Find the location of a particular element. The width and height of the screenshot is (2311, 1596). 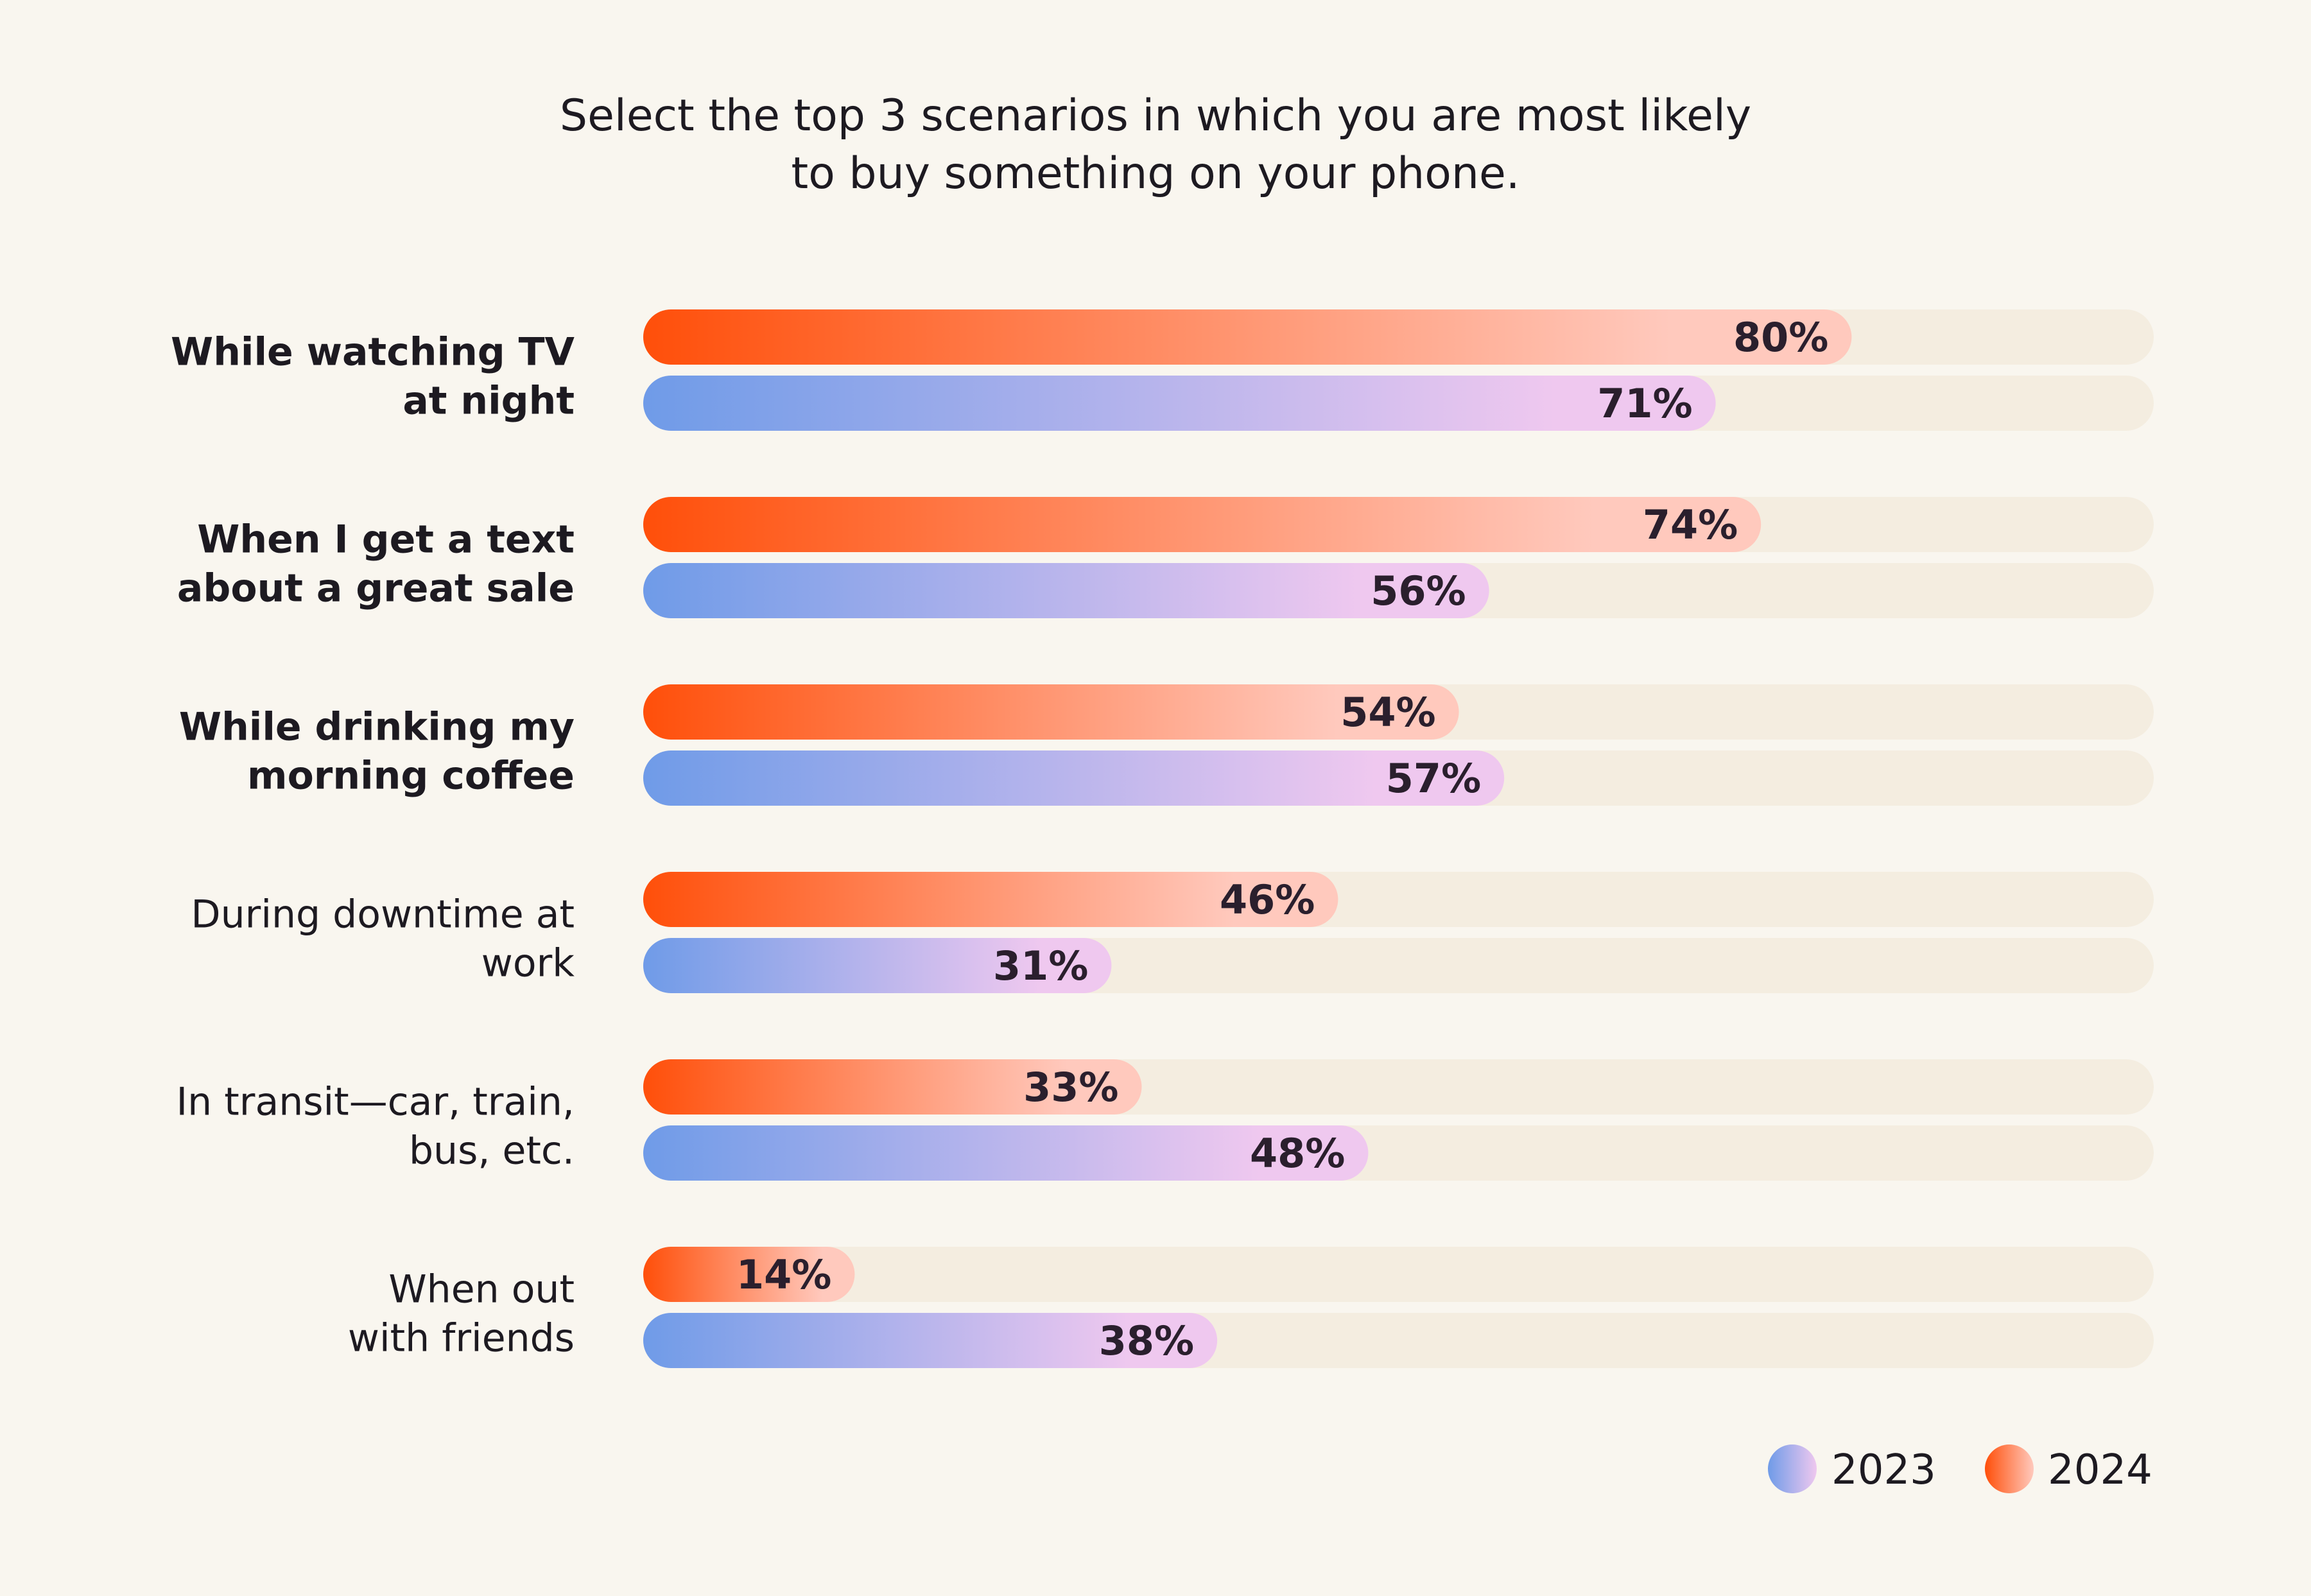

data-label-2023: 38% is located at coordinates (1146, 1340).